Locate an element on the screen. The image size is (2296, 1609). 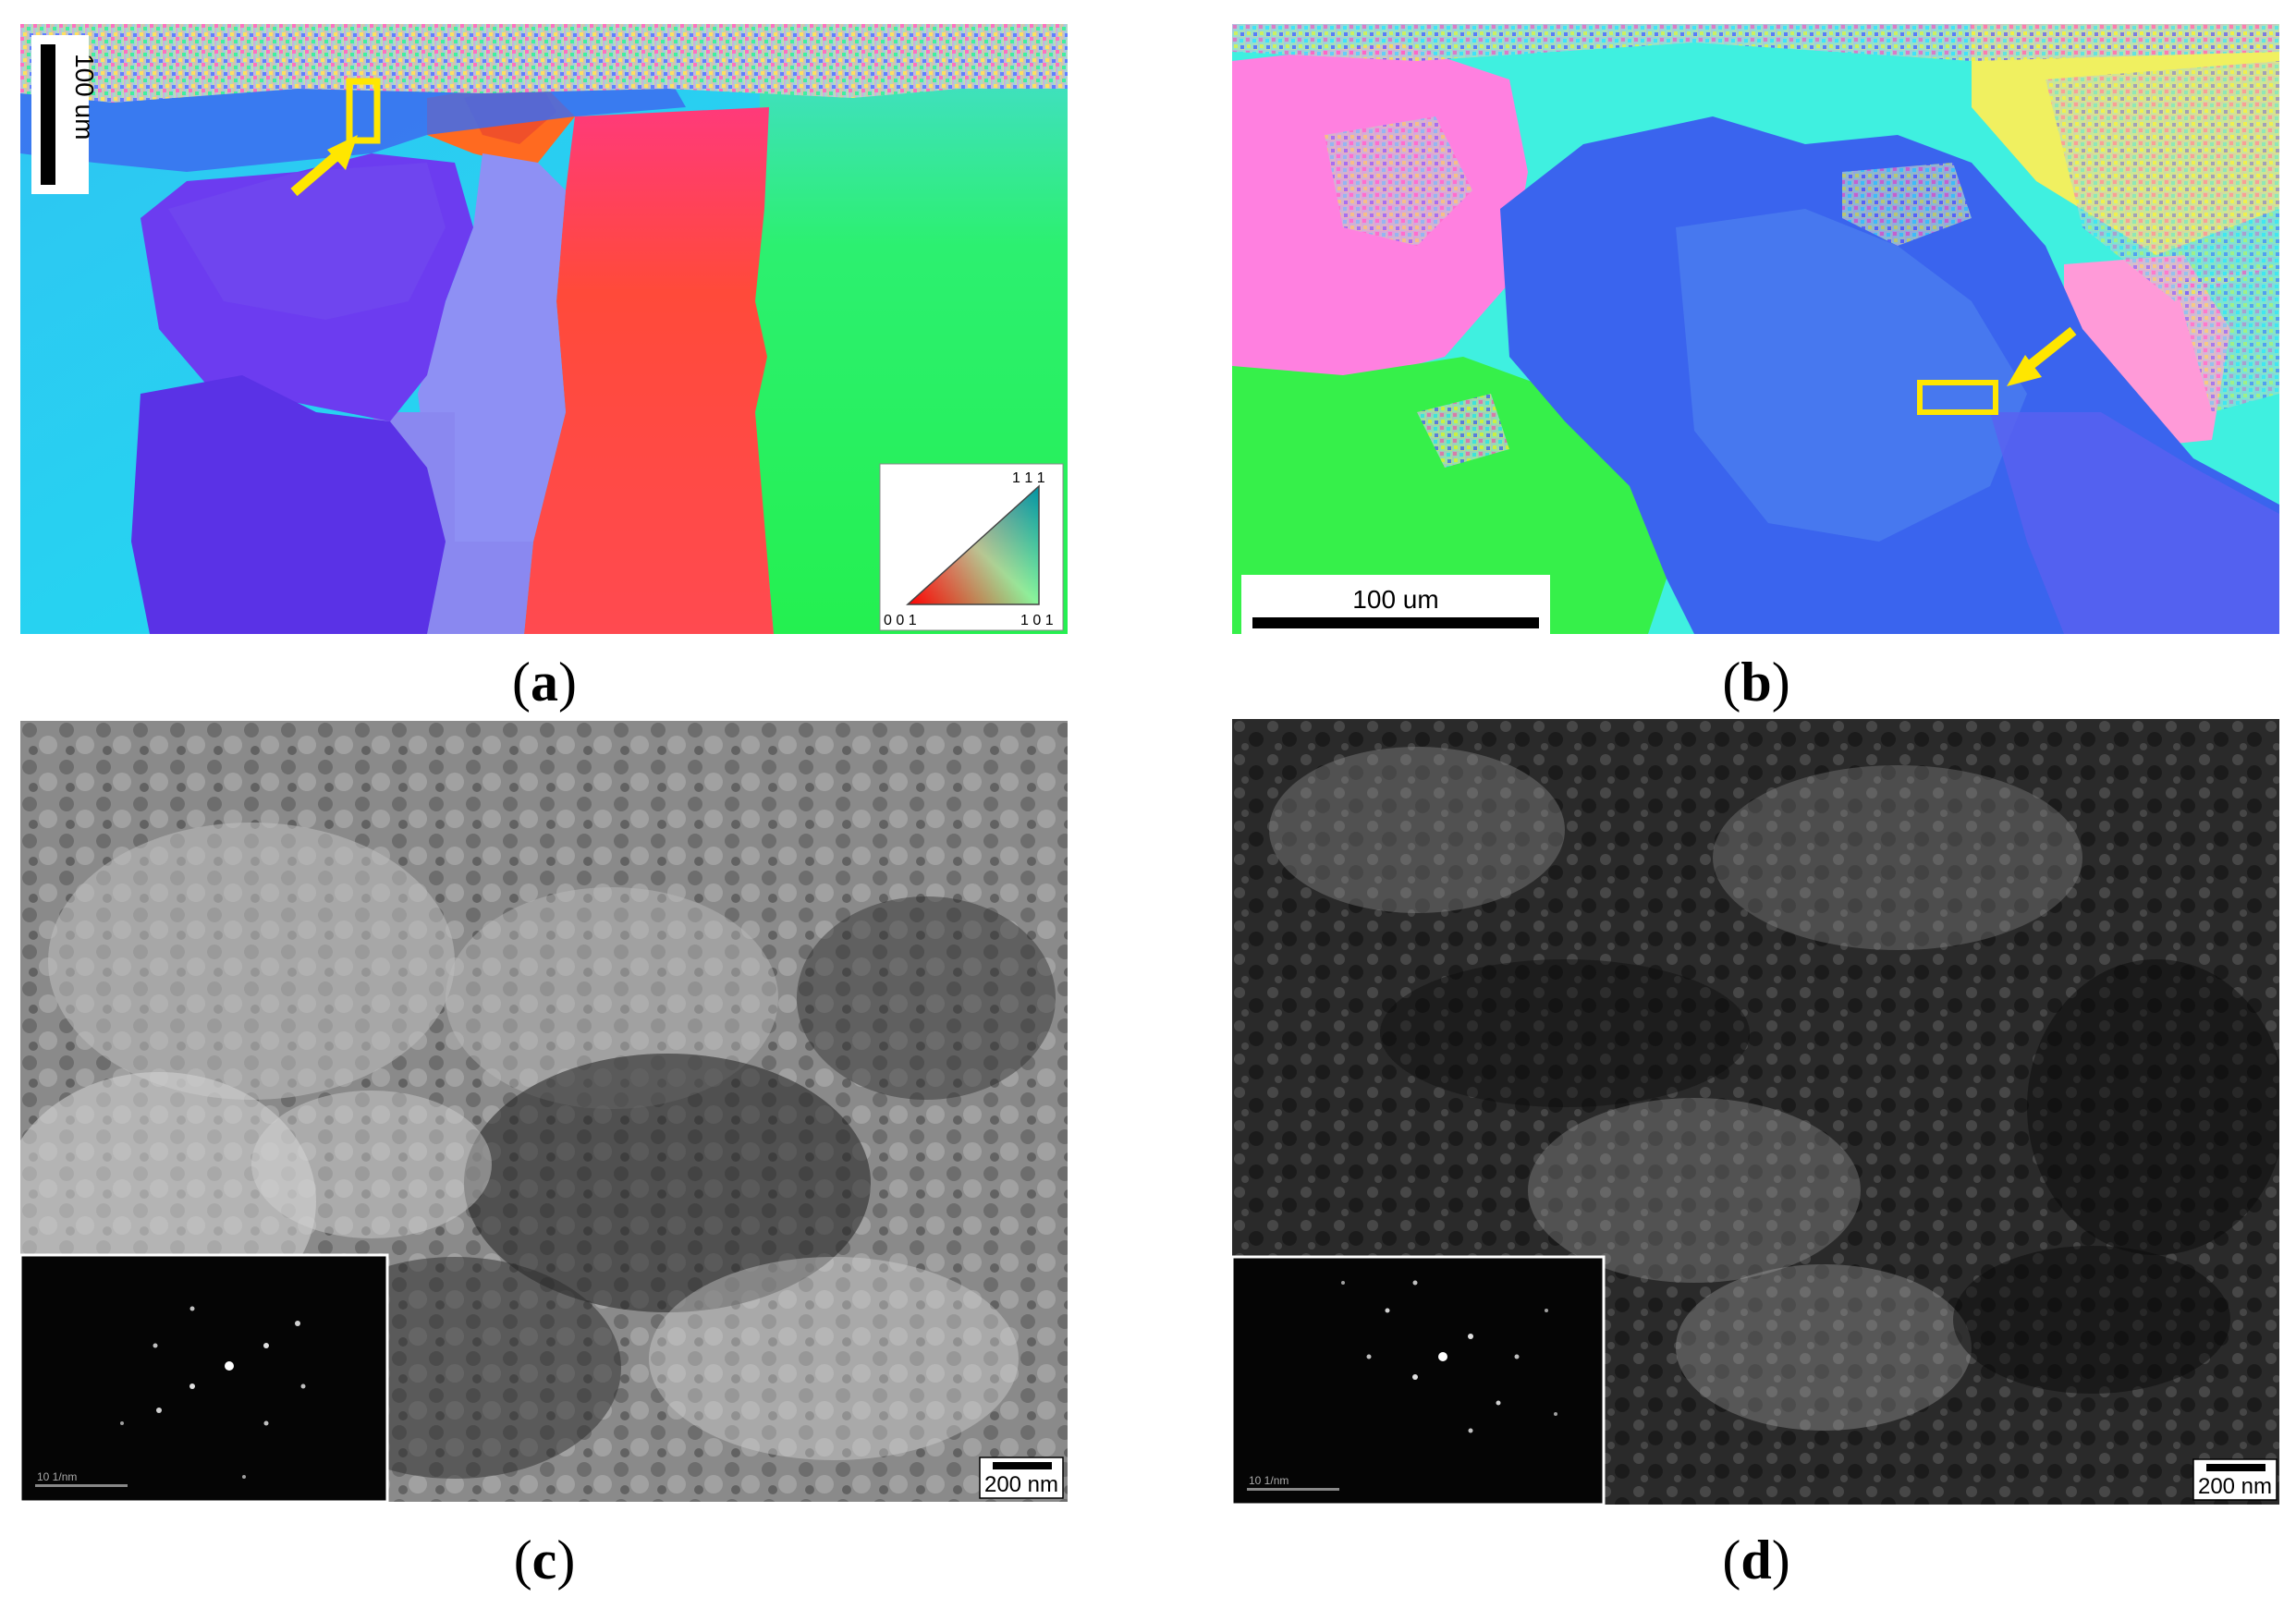
caption-b-letter: b is located at coordinates (1756, 682).